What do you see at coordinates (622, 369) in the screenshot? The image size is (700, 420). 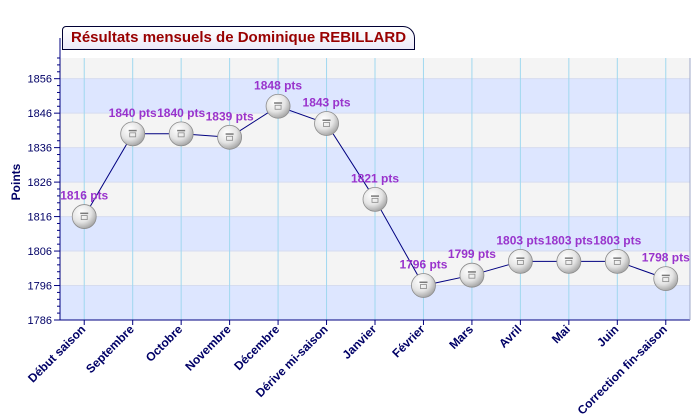 I see `x-tick-label: Correction fin-saison` at bounding box center [622, 369].